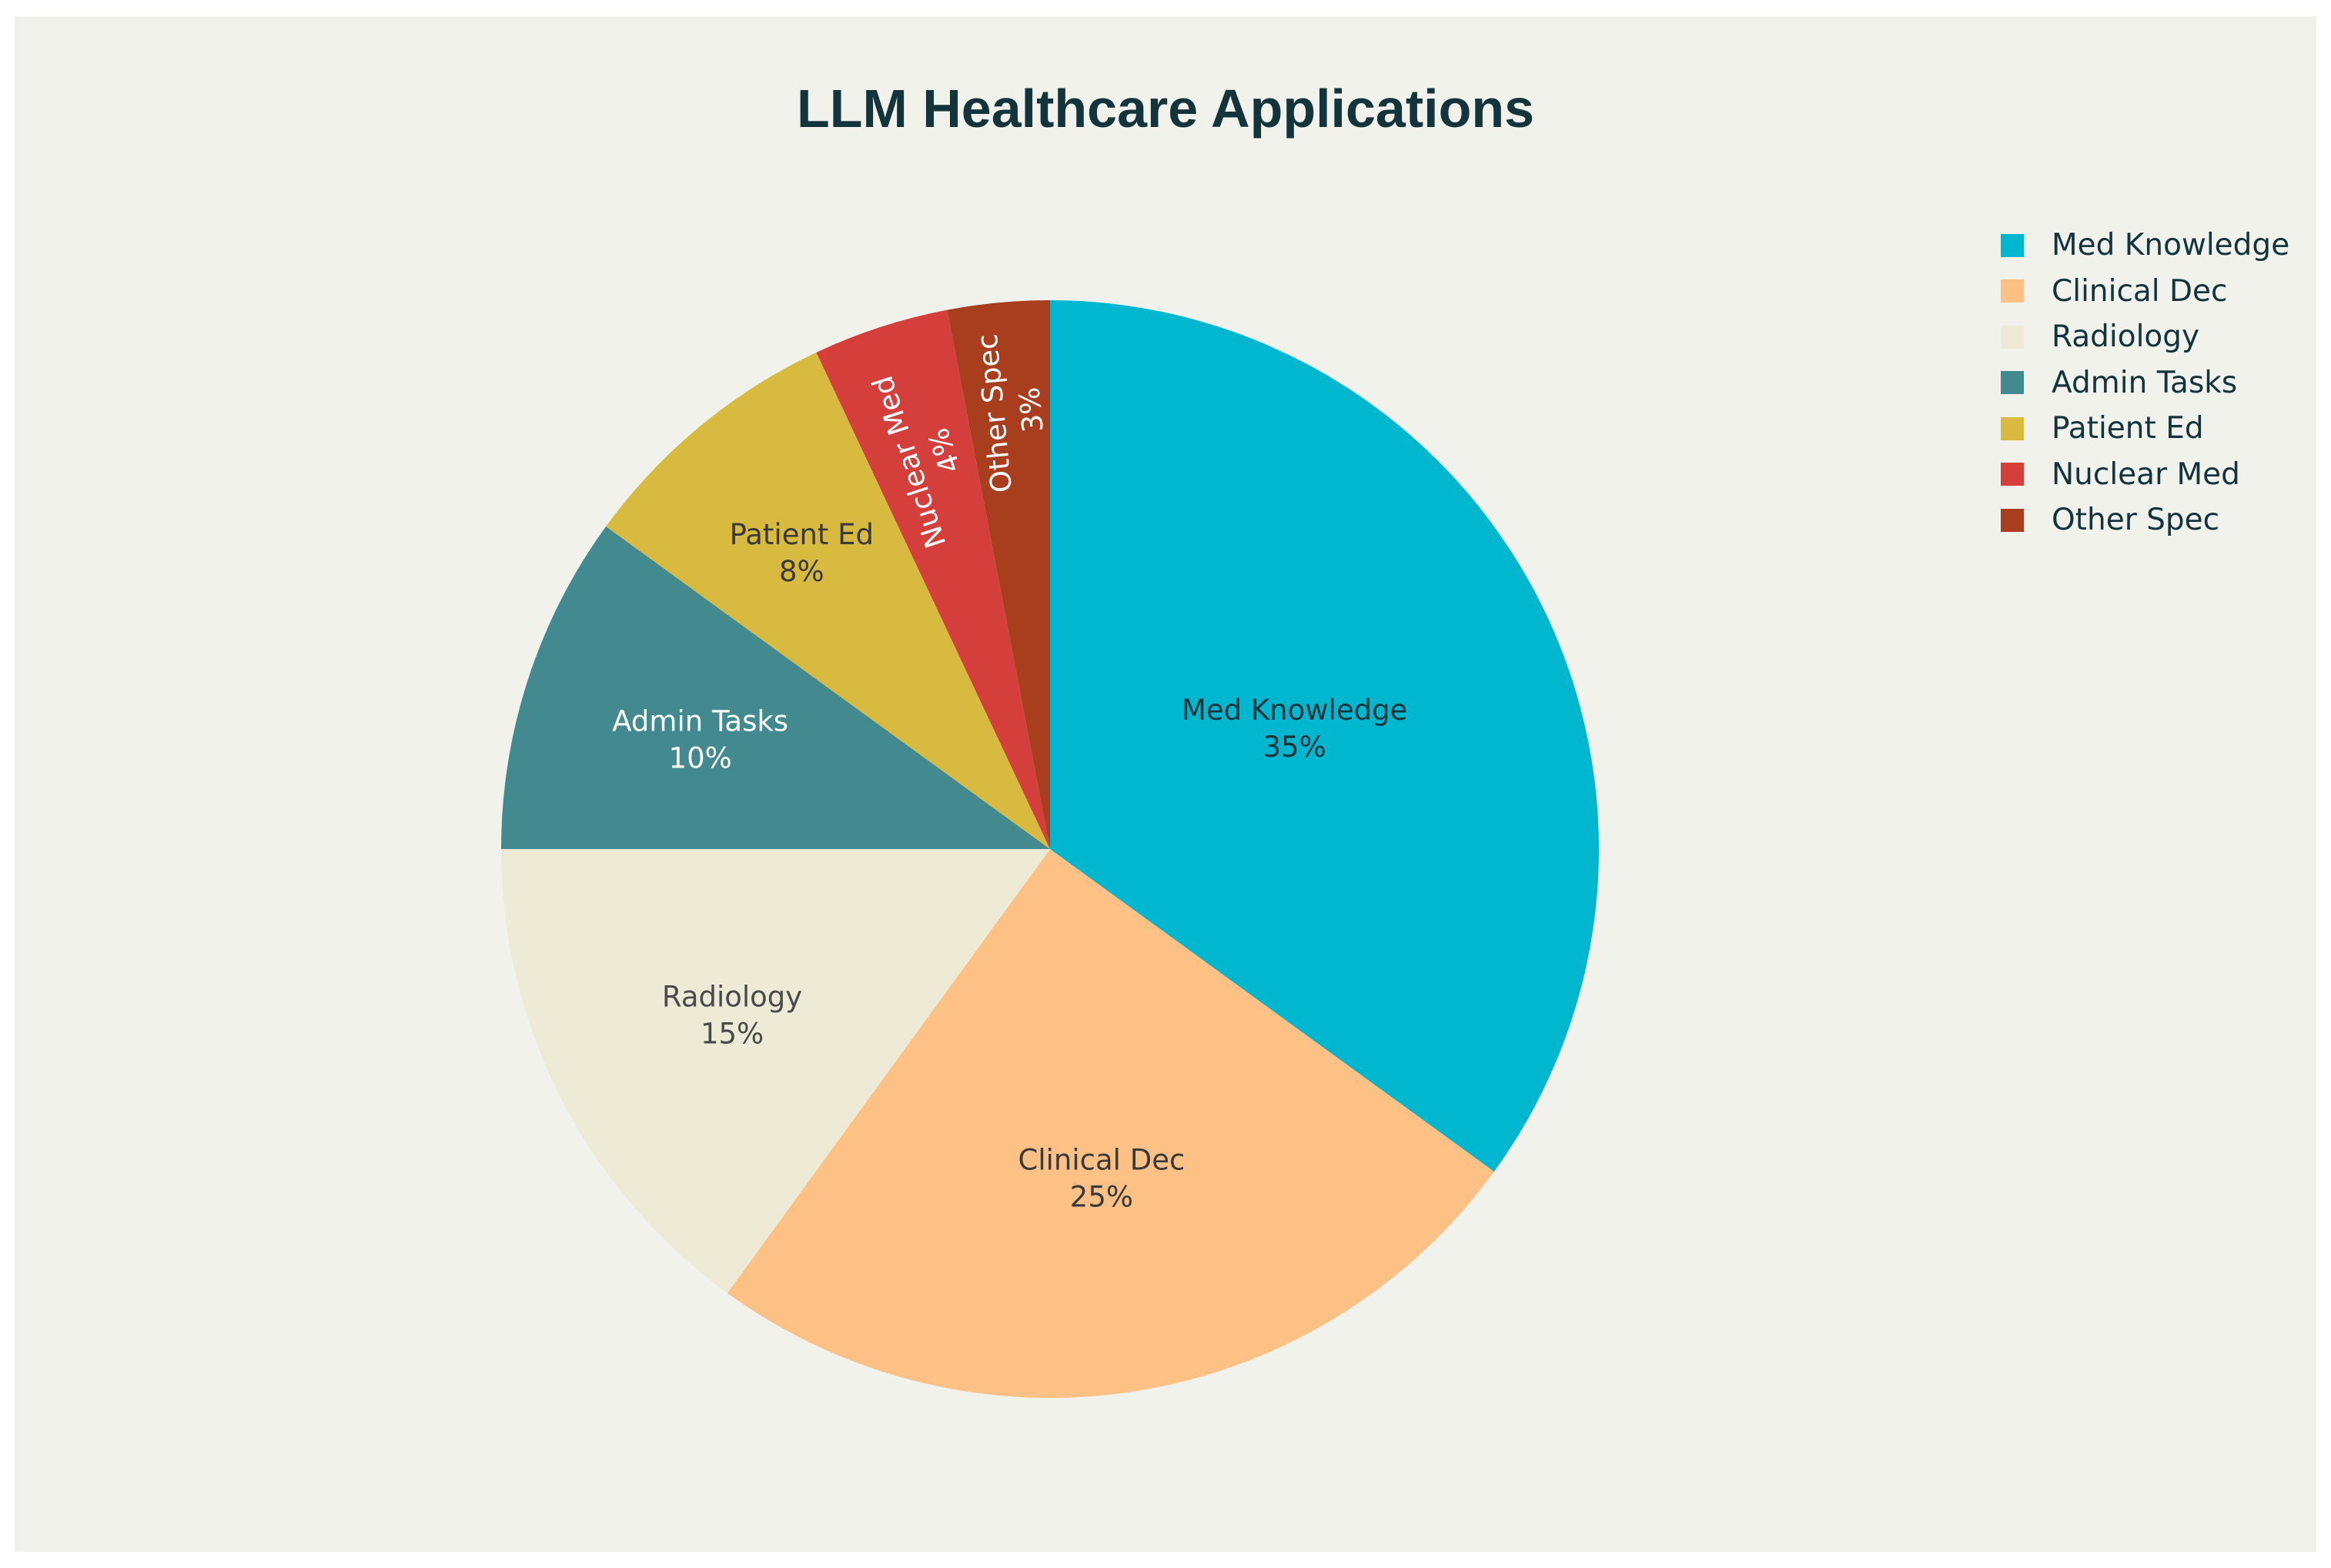 The height and width of the screenshot is (1568, 2331). I want to click on legend-label: Clinical Dec, so click(2140, 291).